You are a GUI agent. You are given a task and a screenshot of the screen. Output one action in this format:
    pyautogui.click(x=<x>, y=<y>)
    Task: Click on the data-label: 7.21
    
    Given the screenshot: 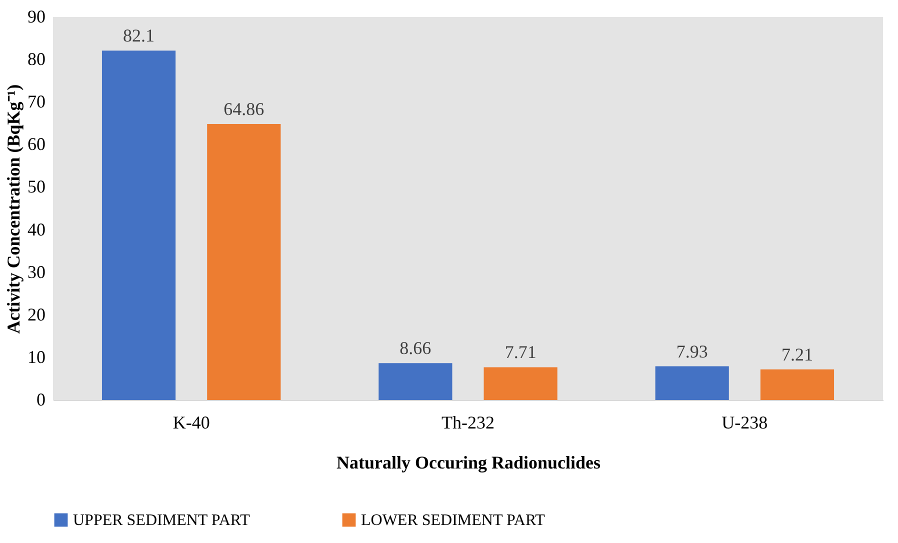 What is the action you would take?
    pyautogui.click(x=797, y=354)
    